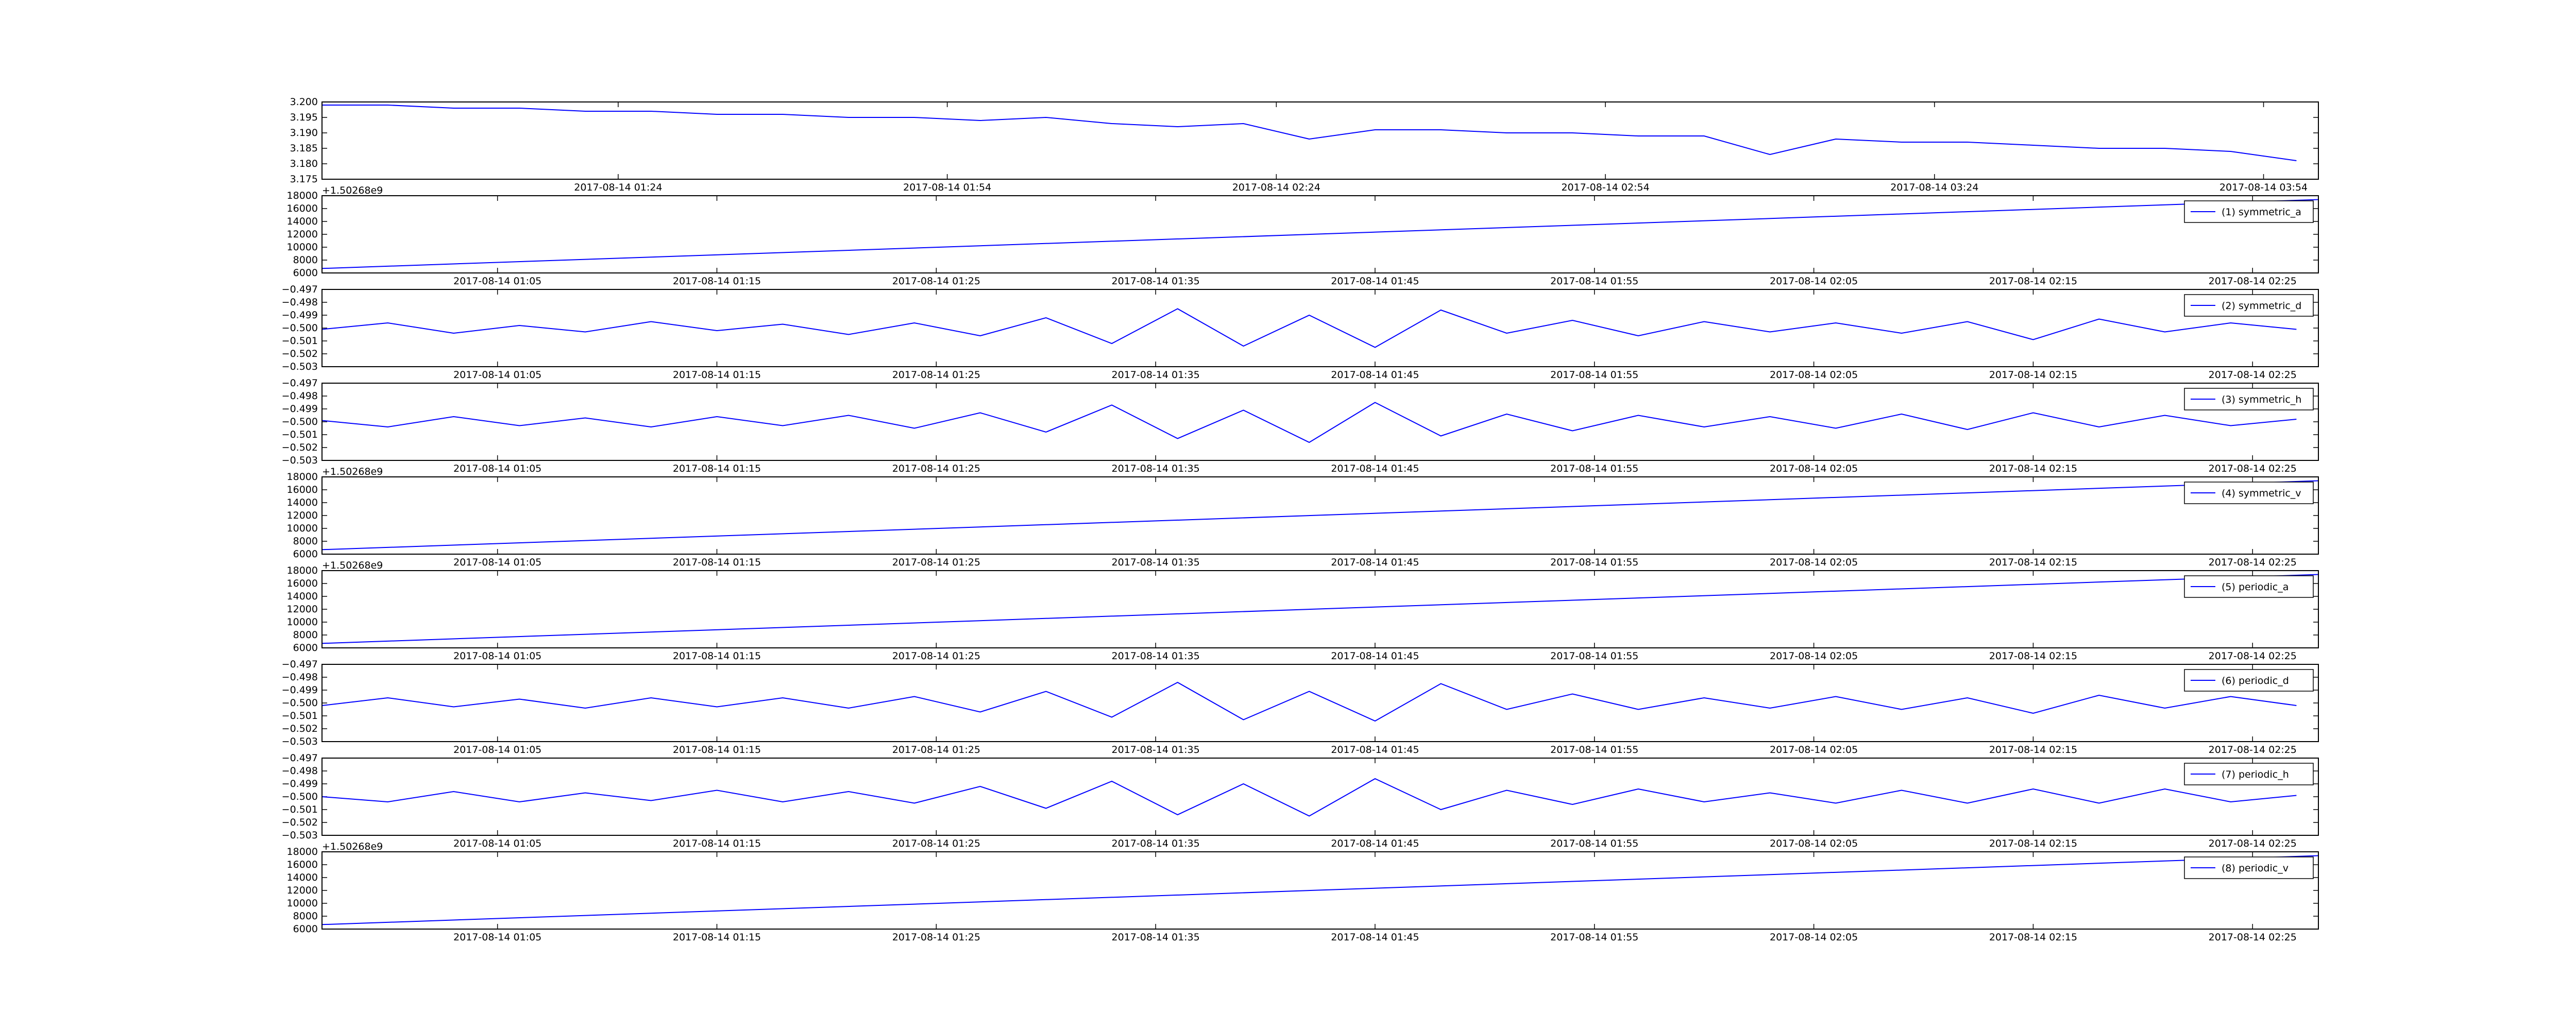 The height and width of the screenshot is (1030, 2576). I want to click on y-tick-label: 8000, so click(305, 916).